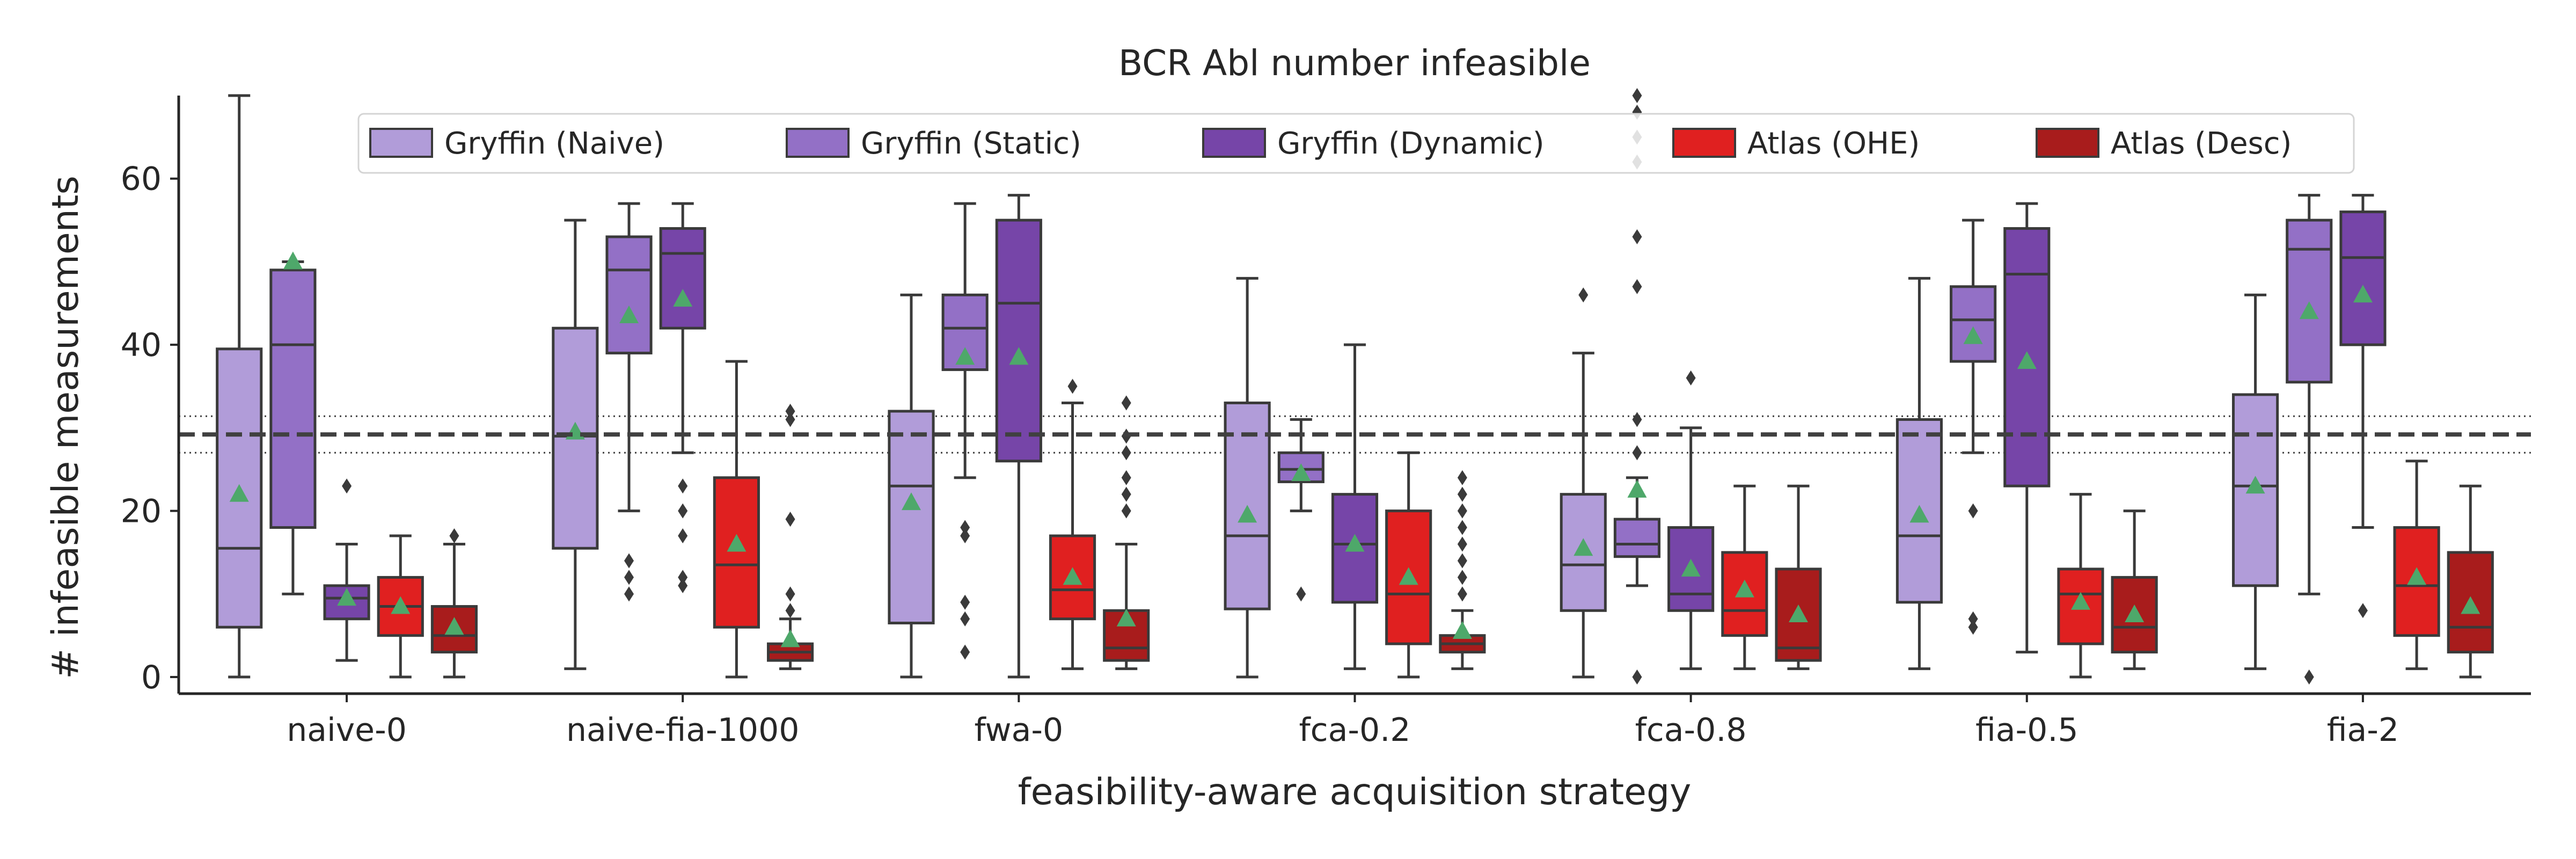  What do you see at coordinates (1355, 792) in the screenshot?
I see `x-axis-label: feasibility-aware acquisition strategy` at bounding box center [1355, 792].